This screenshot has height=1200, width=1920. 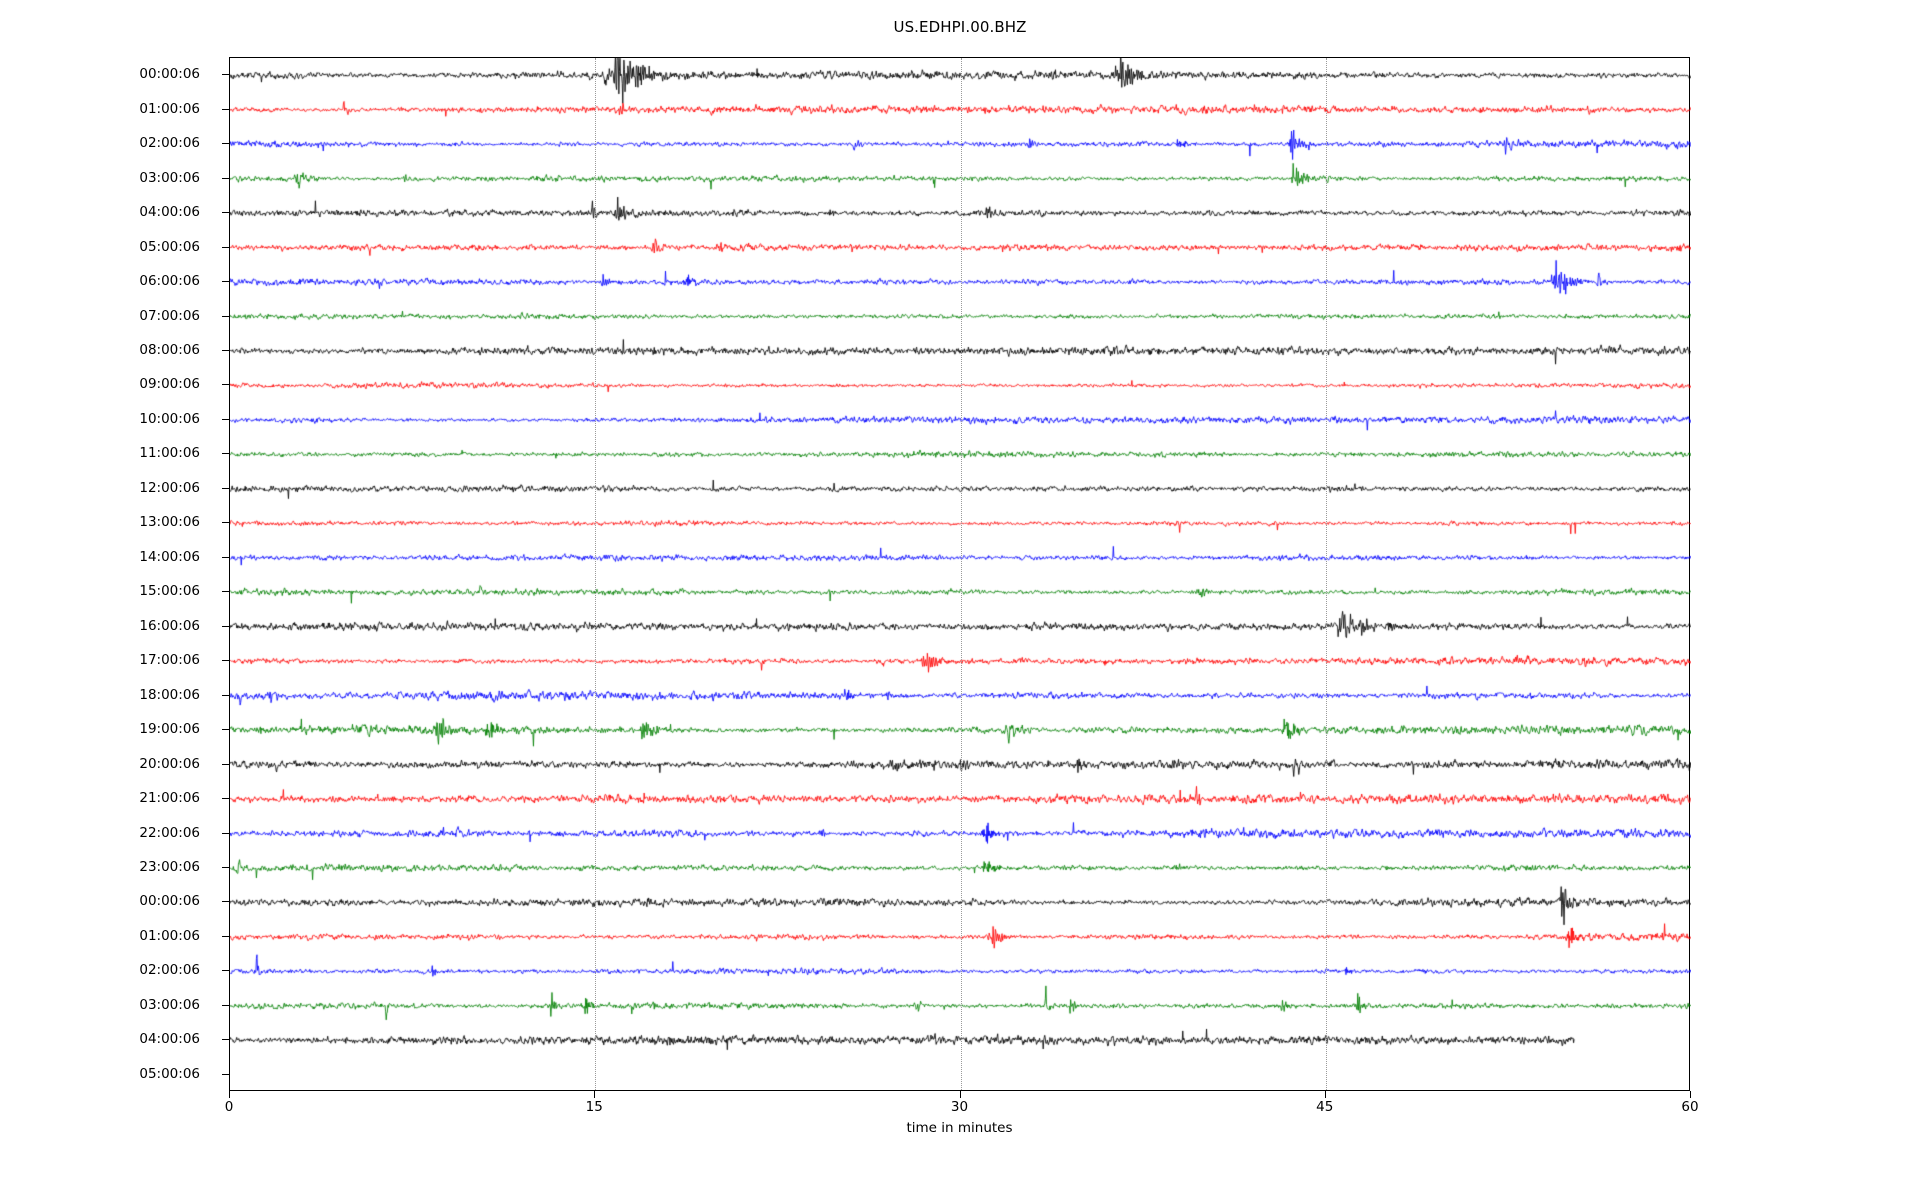 What do you see at coordinates (169, 315) in the screenshot?
I see `y-axis-tick-label: 07:00:06` at bounding box center [169, 315].